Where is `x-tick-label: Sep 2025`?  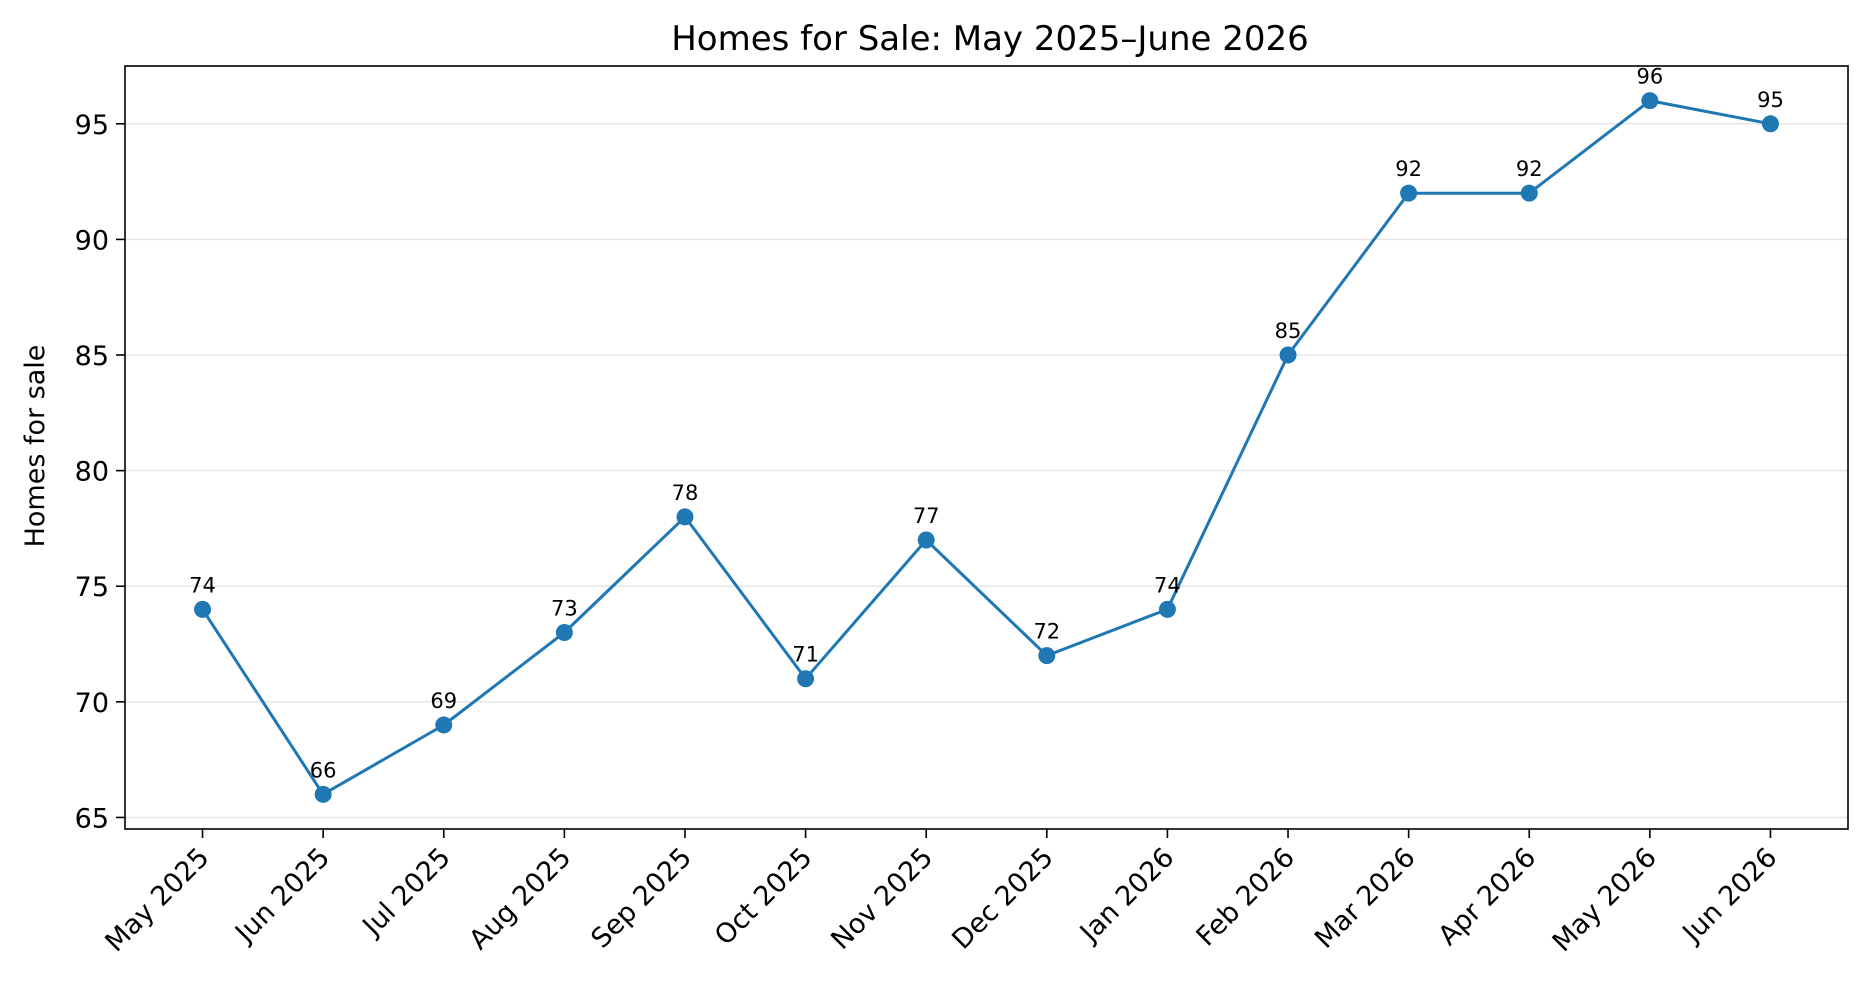
x-tick-label: Sep 2025 is located at coordinates (641, 898).